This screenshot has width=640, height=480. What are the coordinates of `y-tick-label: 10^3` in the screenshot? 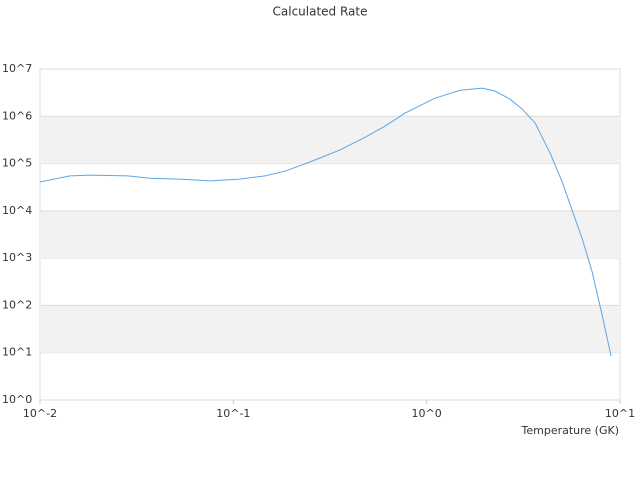 It's located at (17, 257).